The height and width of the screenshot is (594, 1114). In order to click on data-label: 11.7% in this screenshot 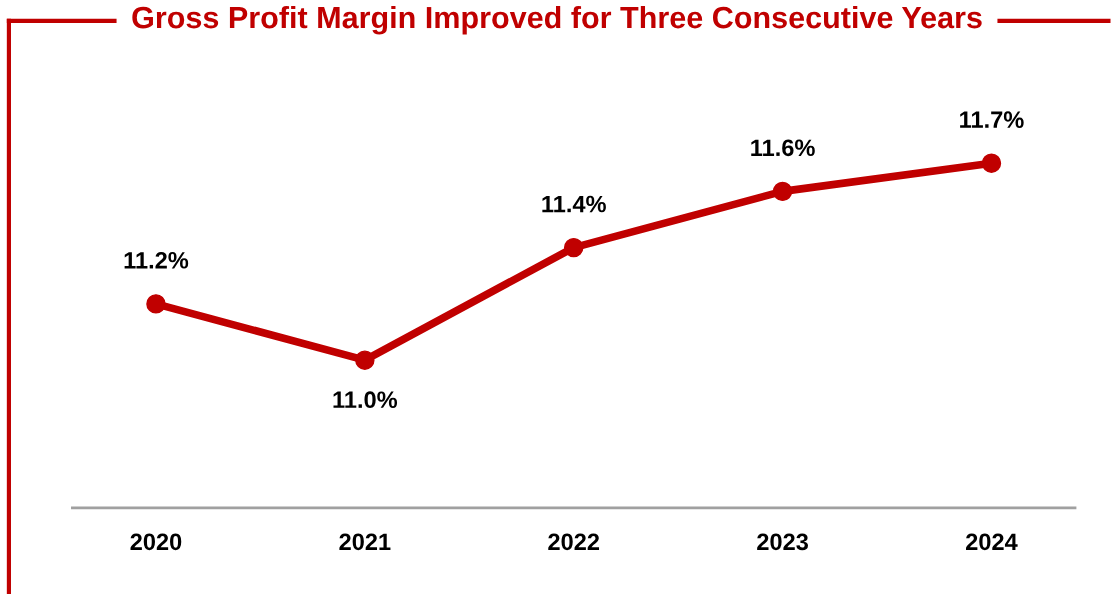, I will do `click(992, 119)`.